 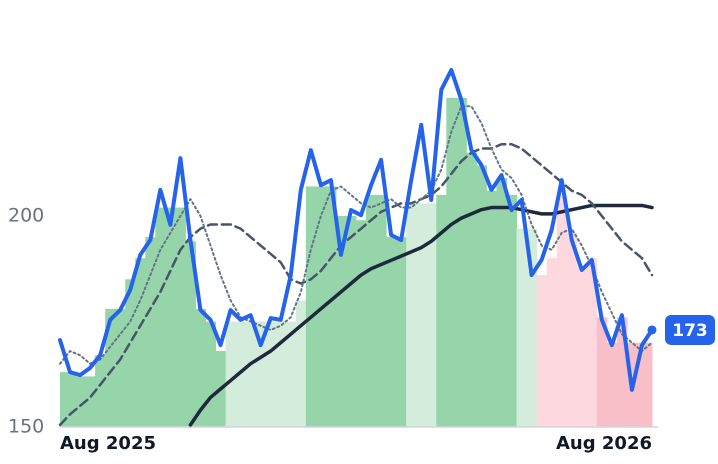 I want to click on y-tick-label: 200, so click(x=26, y=216).